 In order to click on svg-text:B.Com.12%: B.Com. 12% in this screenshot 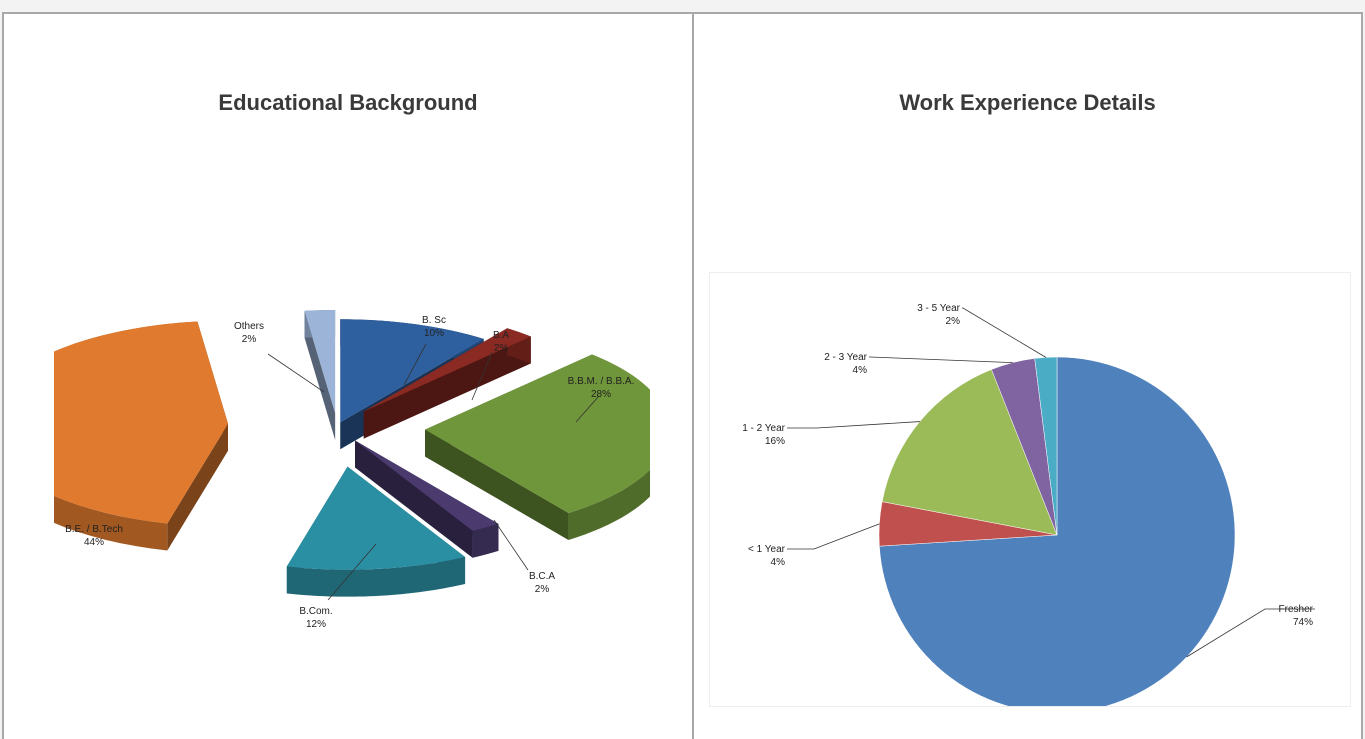, I will do `click(315, 618)`.